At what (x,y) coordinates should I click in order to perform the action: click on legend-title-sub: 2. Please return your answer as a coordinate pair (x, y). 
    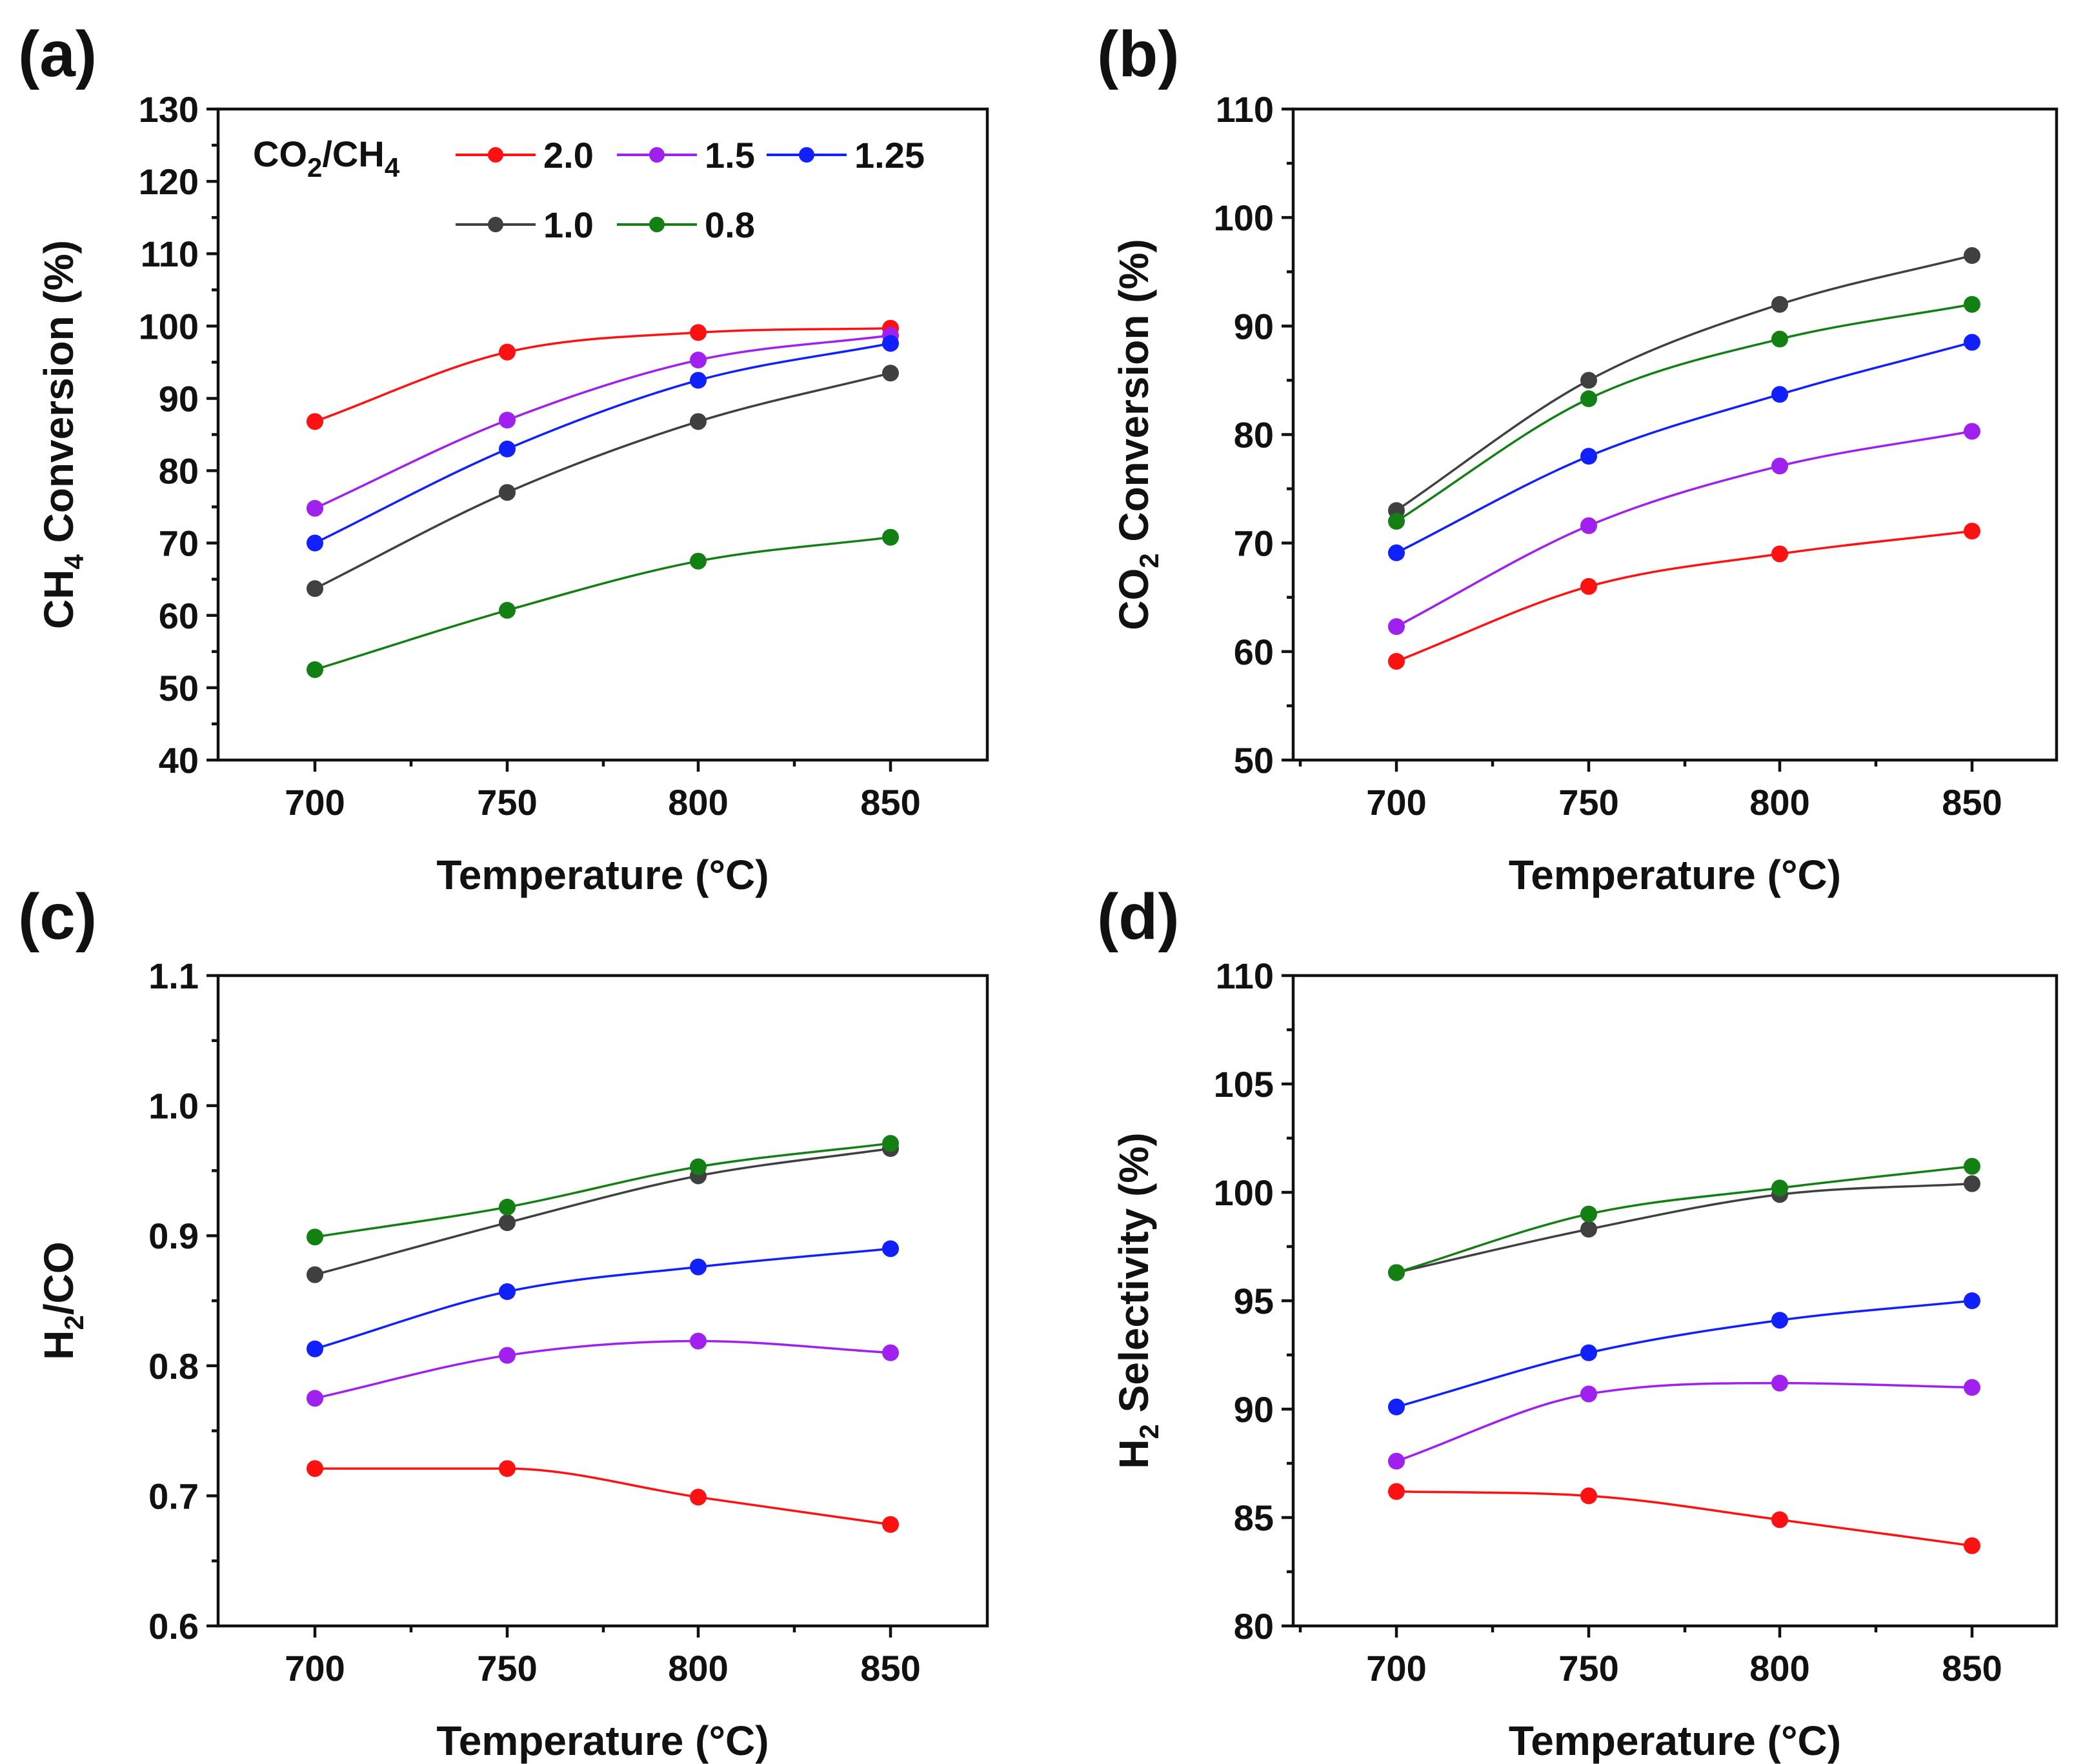
    Looking at the image, I should click on (314, 167).